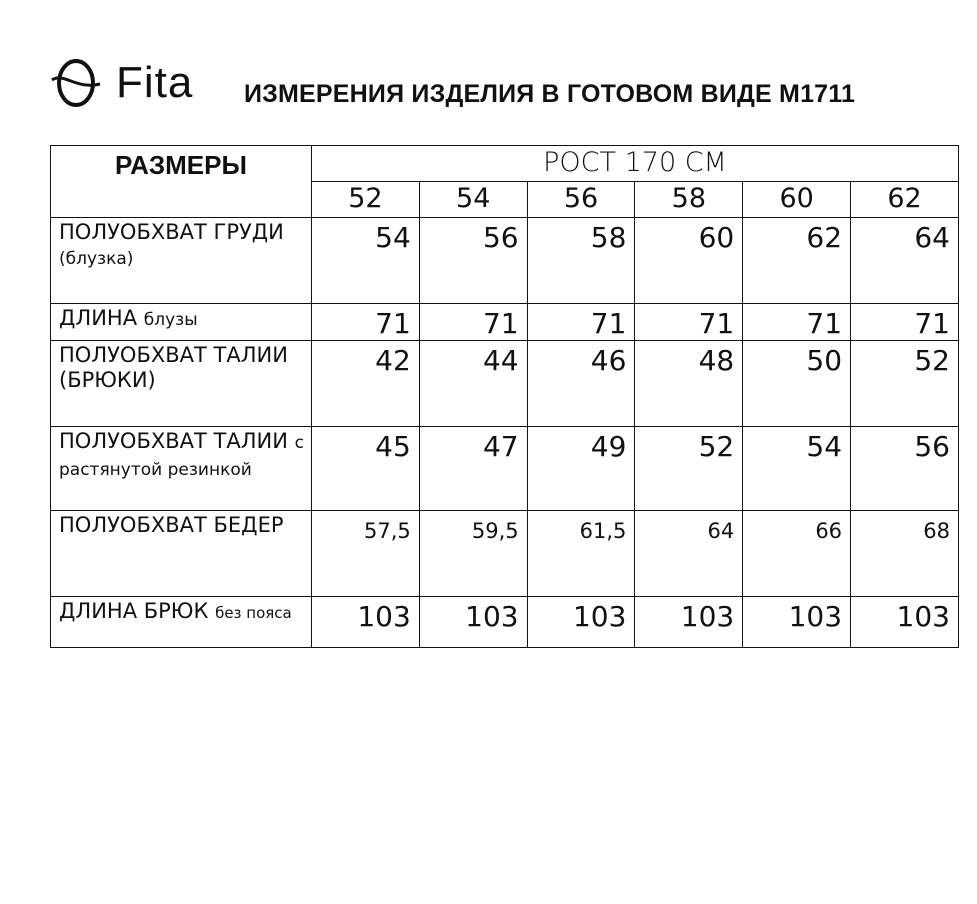  I want to click on size-header-56: 56, so click(581, 199).